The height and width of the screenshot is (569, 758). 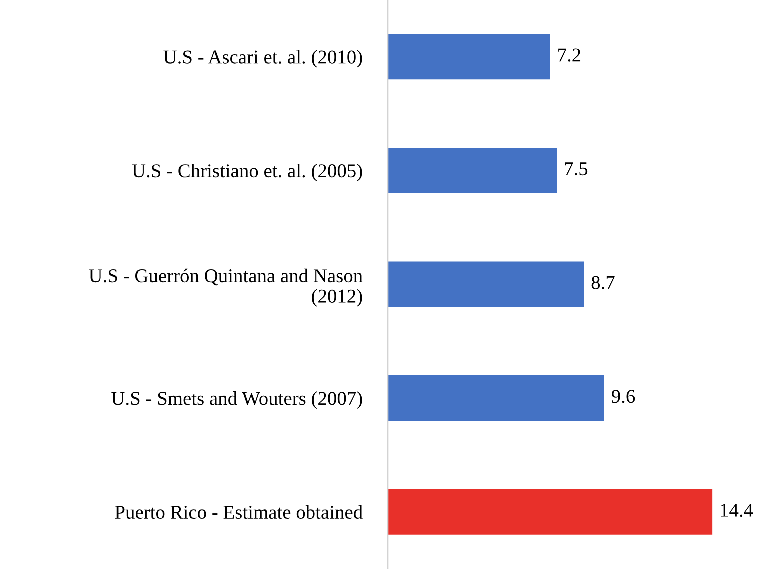 What do you see at coordinates (624, 397) in the screenshot?
I see `data-label: 9.6` at bounding box center [624, 397].